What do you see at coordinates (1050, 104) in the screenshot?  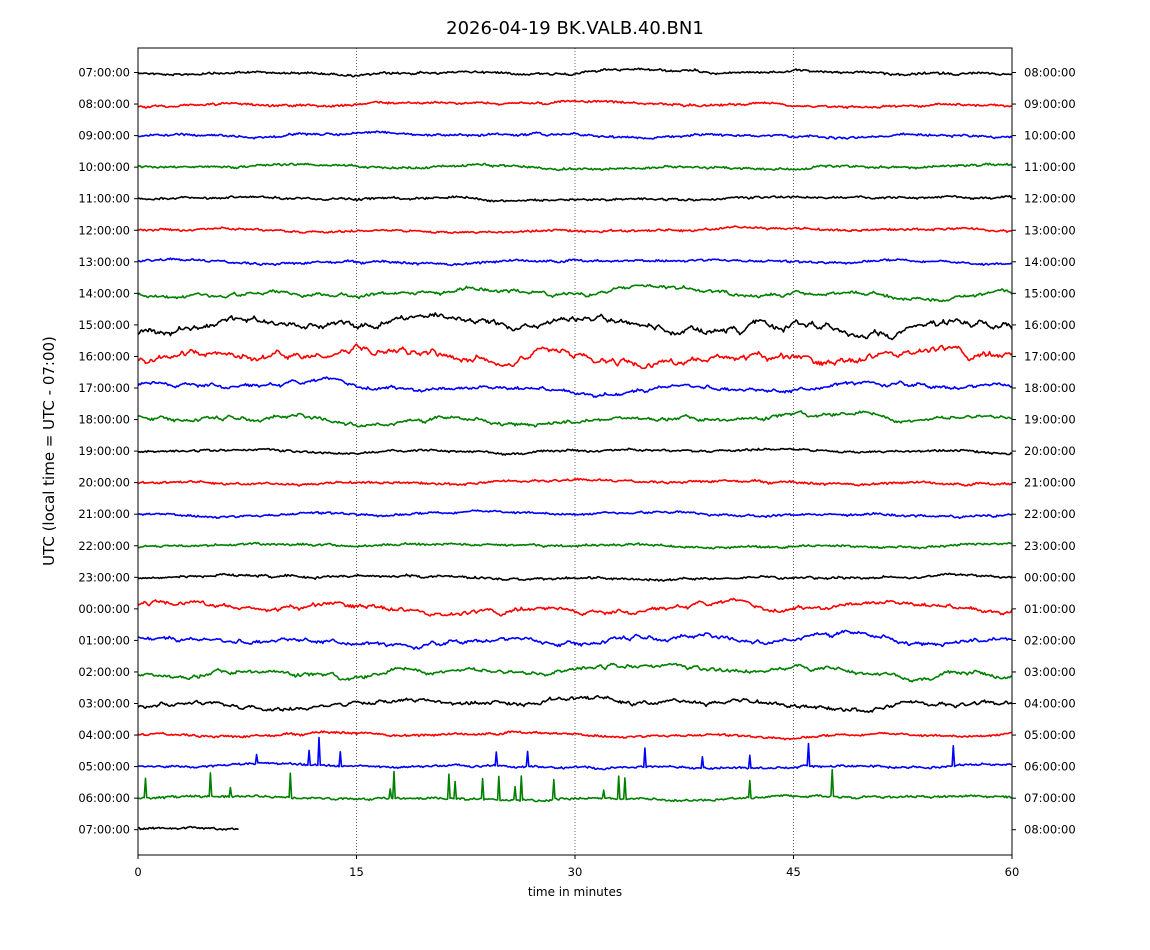 I see `right-tick-label: 09:00:00` at bounding box center [1050, 104].